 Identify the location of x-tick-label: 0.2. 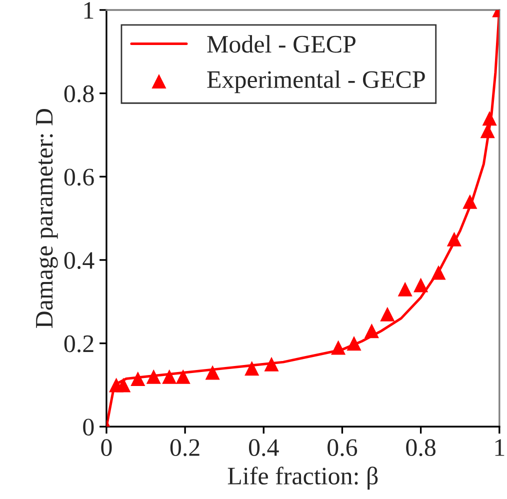
(185, 447).